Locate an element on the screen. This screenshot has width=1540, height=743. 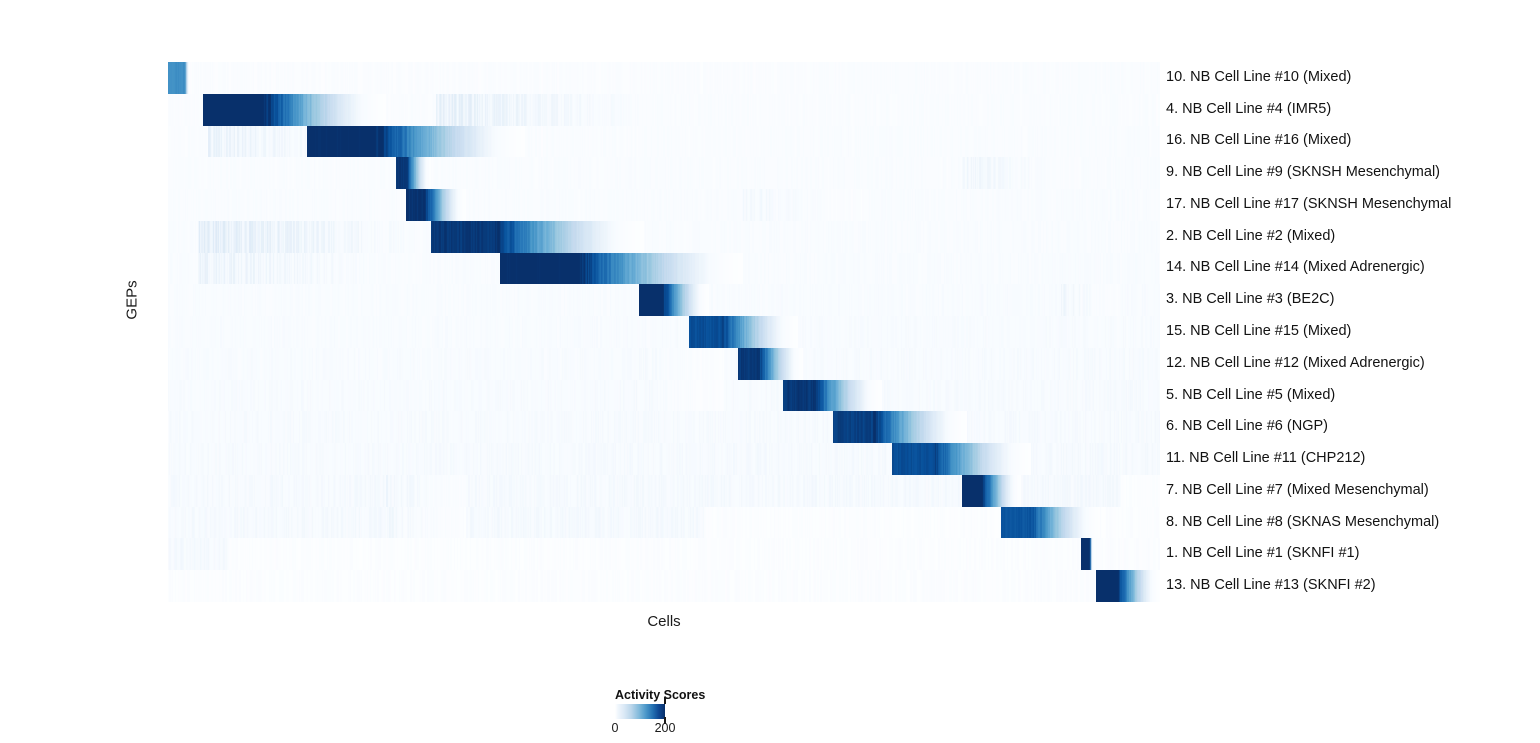
gep-row-label: 15. NB Cell Line #15 (Mixed) is located at coordinates (1259, 331).